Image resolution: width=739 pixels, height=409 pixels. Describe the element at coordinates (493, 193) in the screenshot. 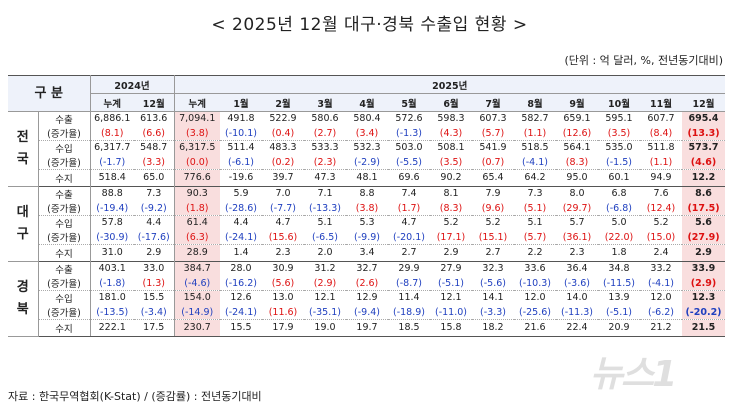

I see `value-cell: 7.9` at that location.